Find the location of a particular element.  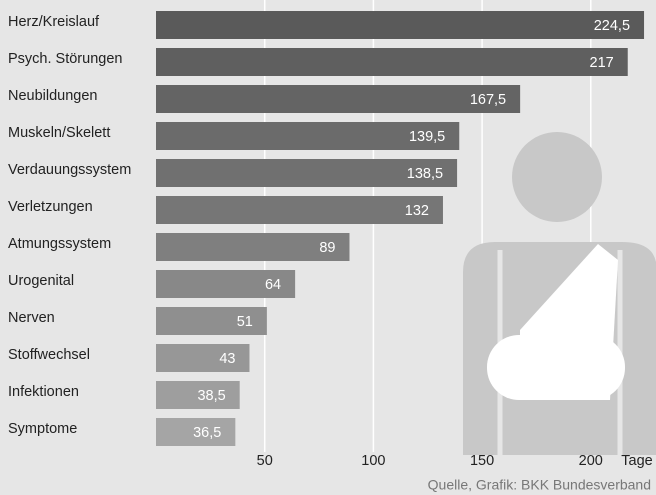

source: Quelle, Grafik: BKK Bundesverband is located at coordinates (539, 485).